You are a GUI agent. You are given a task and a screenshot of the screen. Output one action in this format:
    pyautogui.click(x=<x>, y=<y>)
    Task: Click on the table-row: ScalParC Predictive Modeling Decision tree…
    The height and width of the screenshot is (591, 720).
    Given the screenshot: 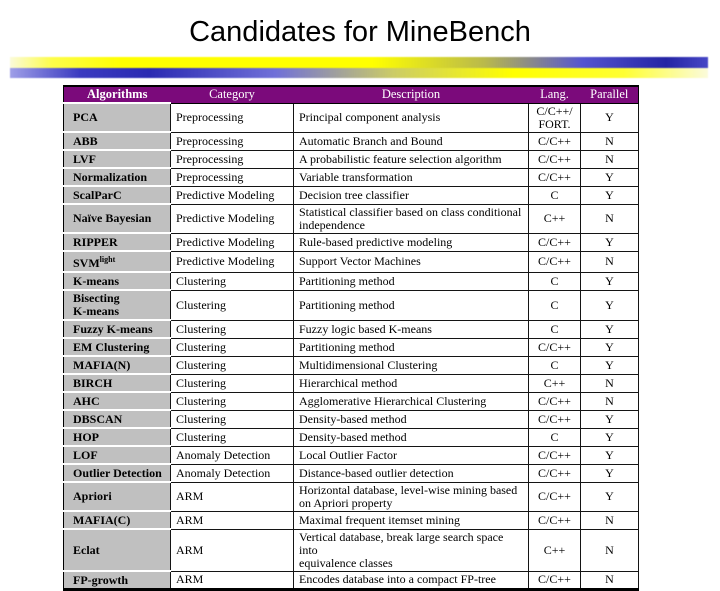 What is the action you would take?
    pyautogui.click(x=351, y=195)
    